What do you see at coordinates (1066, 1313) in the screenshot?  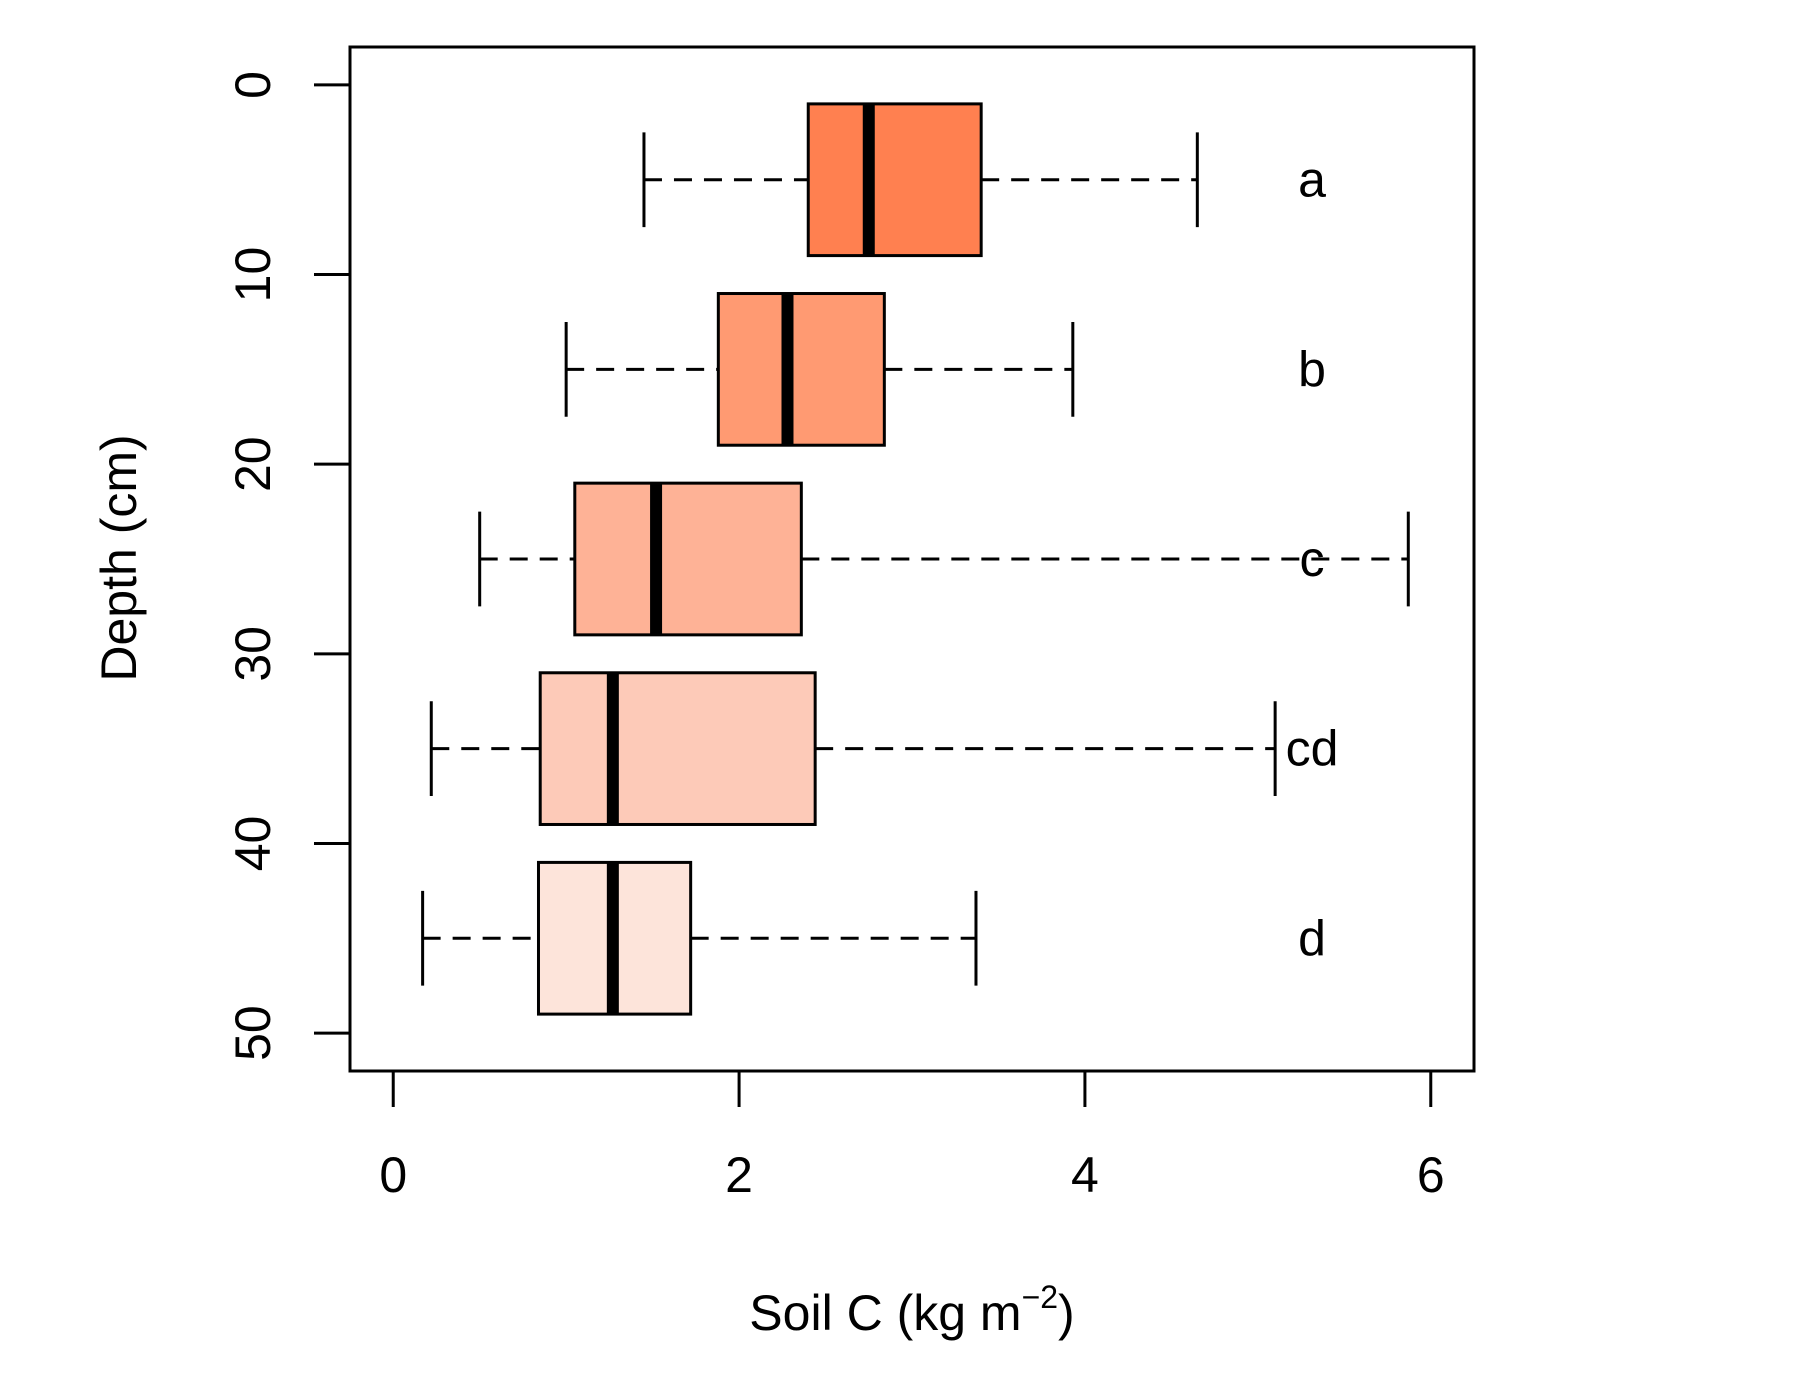 I see `x-axis-title-close: )` at bounding box center [1066, 1313].